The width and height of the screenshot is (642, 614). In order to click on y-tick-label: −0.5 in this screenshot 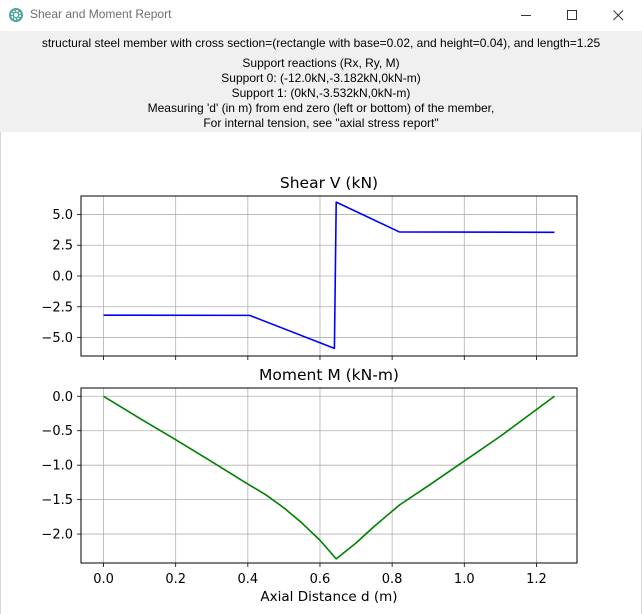, I will do `click(57, 431)`.